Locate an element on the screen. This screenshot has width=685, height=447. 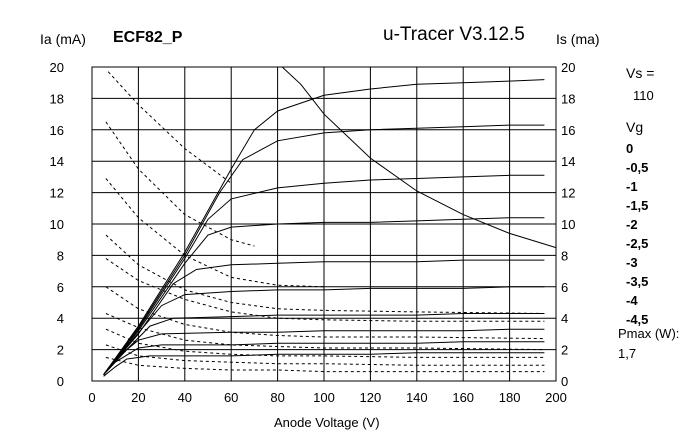
vg-legend-item: -1,5 is located at coordinates (637, 205).